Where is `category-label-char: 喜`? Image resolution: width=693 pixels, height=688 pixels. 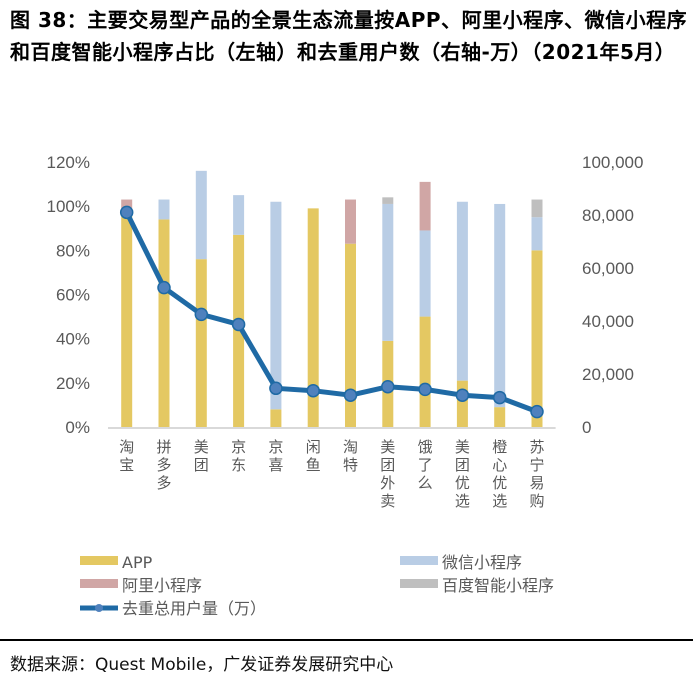 category-label-char: 喜 is located at coordinates (275, 465).